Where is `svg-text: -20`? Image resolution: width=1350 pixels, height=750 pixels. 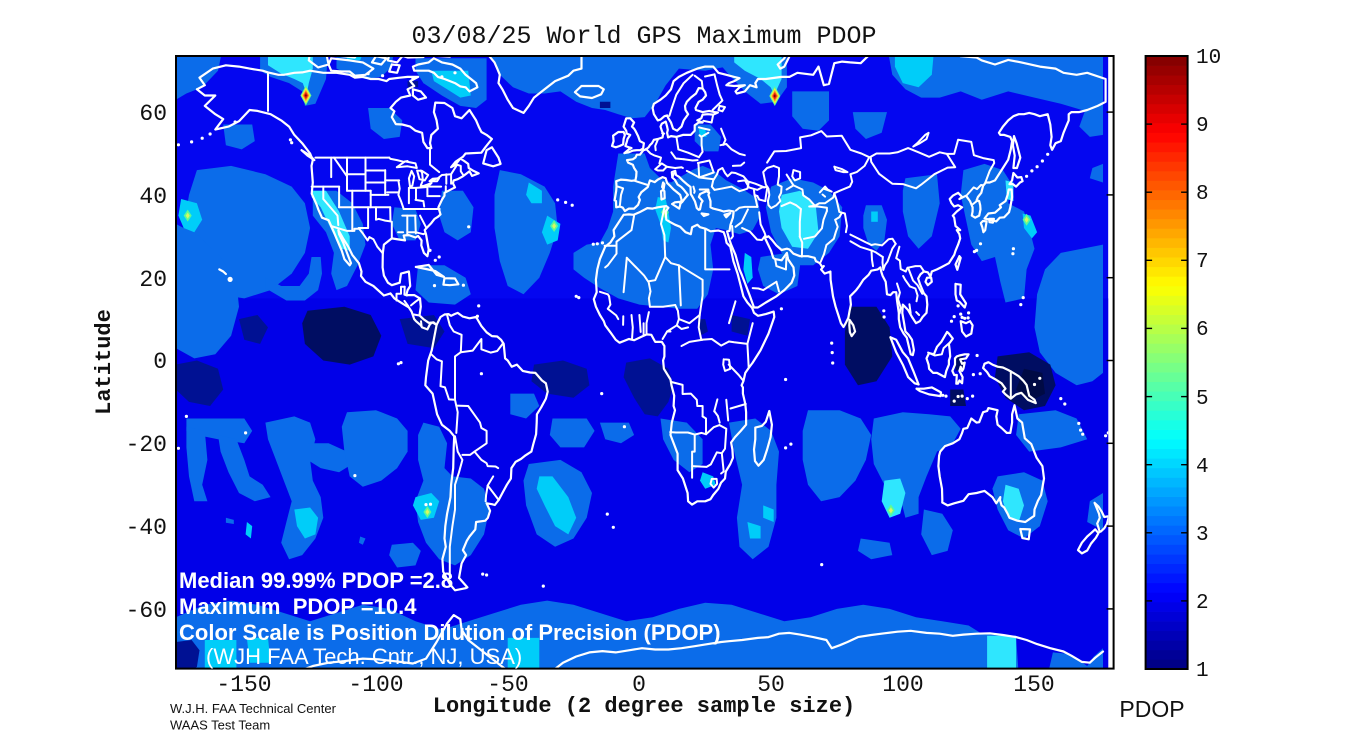 svg-text: -20 is located at coordinates (146, 445).